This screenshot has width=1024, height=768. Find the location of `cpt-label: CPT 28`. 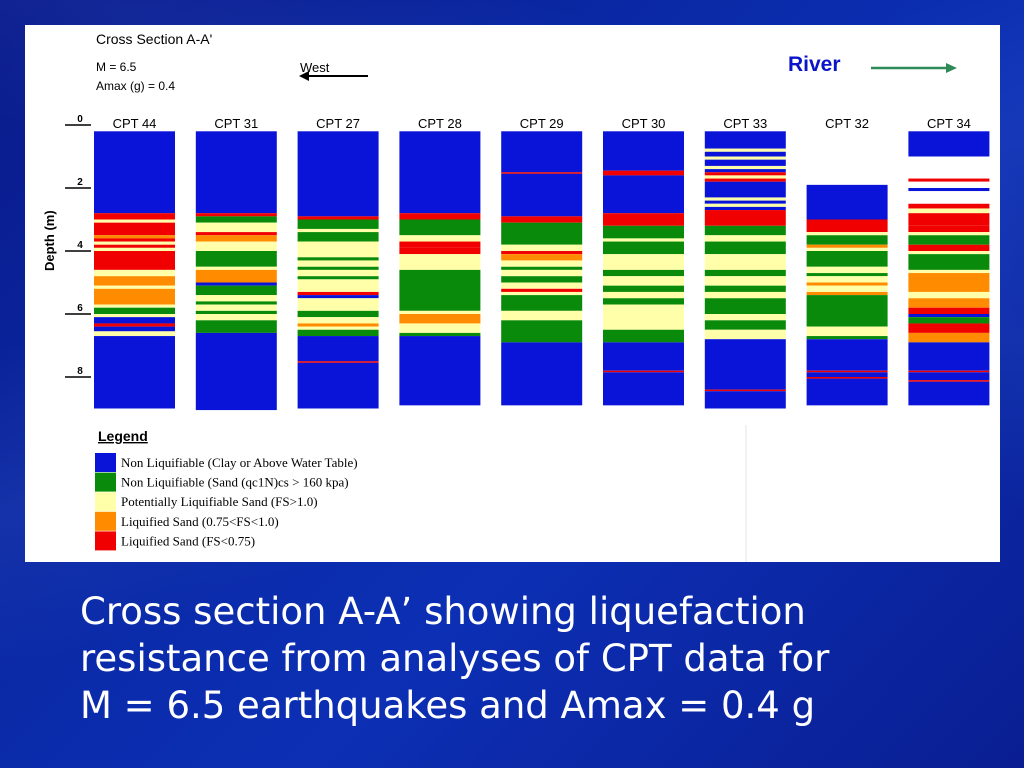

cpt-label: CPT 28 is located at coordinates (440, 123).